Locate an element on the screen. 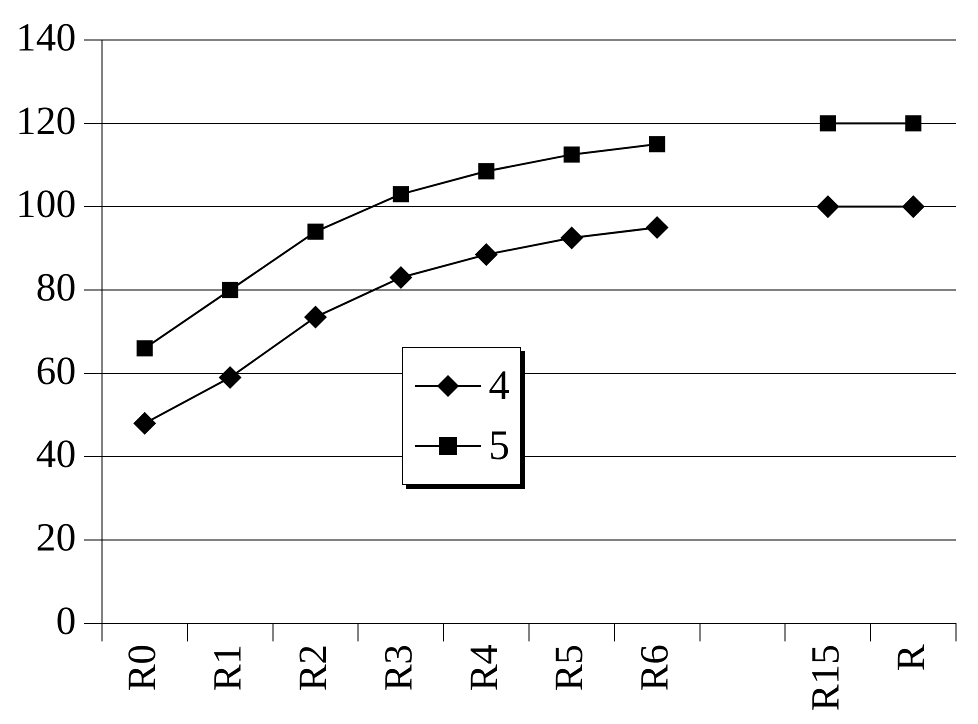 This screenshot has width=978, height=724. legend-label: 4 is located at coordinates (499, 386).